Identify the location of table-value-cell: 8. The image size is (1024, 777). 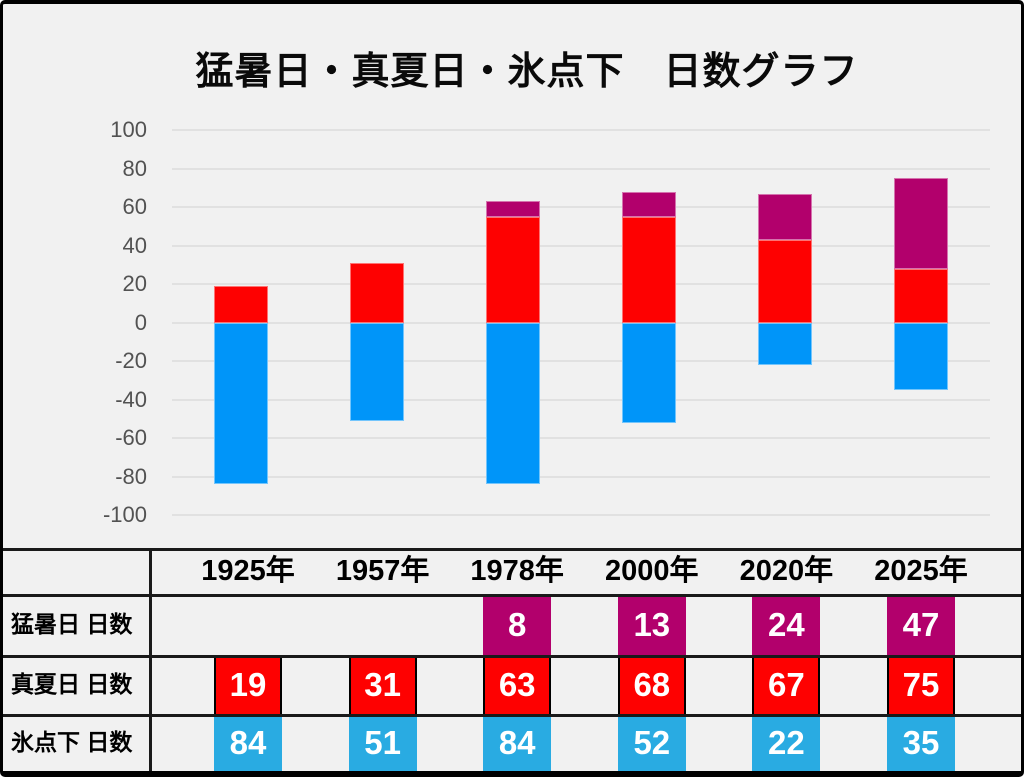
(517, 624).